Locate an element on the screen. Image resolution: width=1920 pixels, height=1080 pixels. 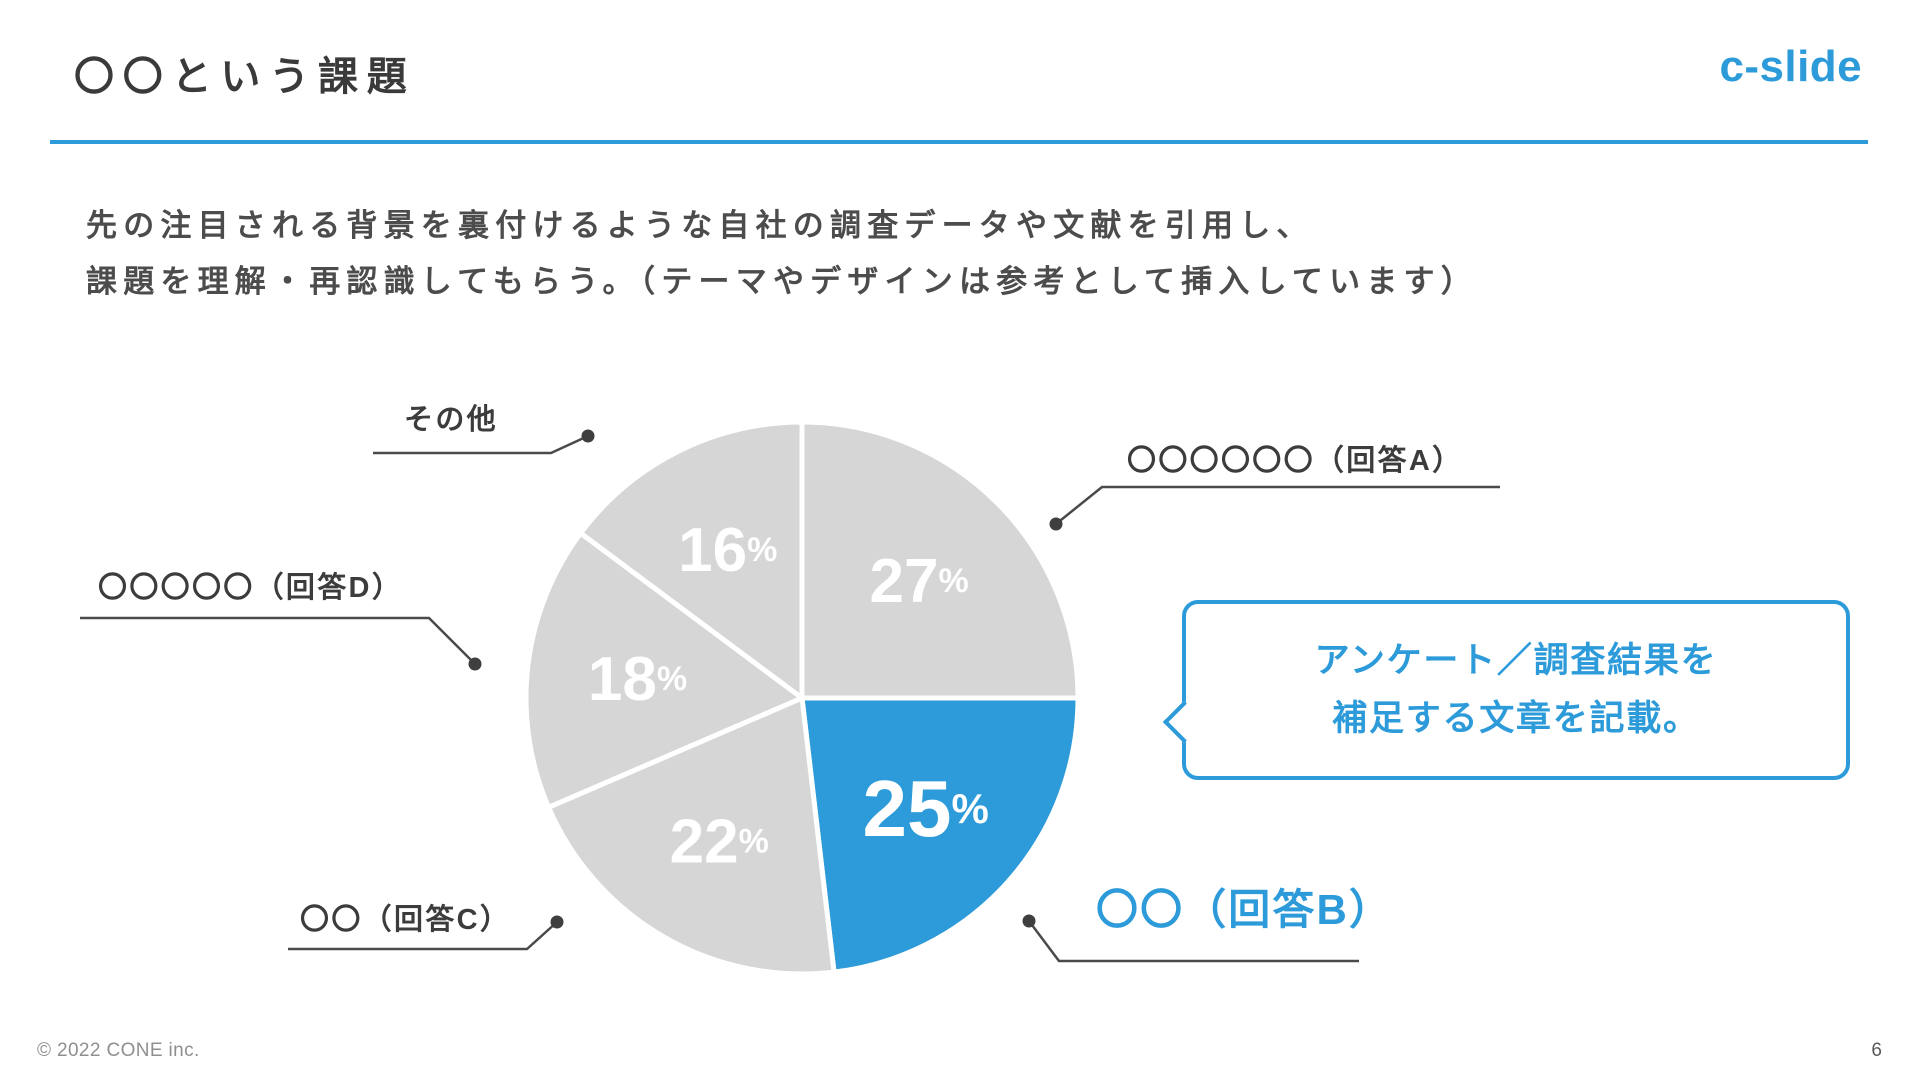
copyright: © 2022 CONE inc. is located at coordinates (118, 1050).